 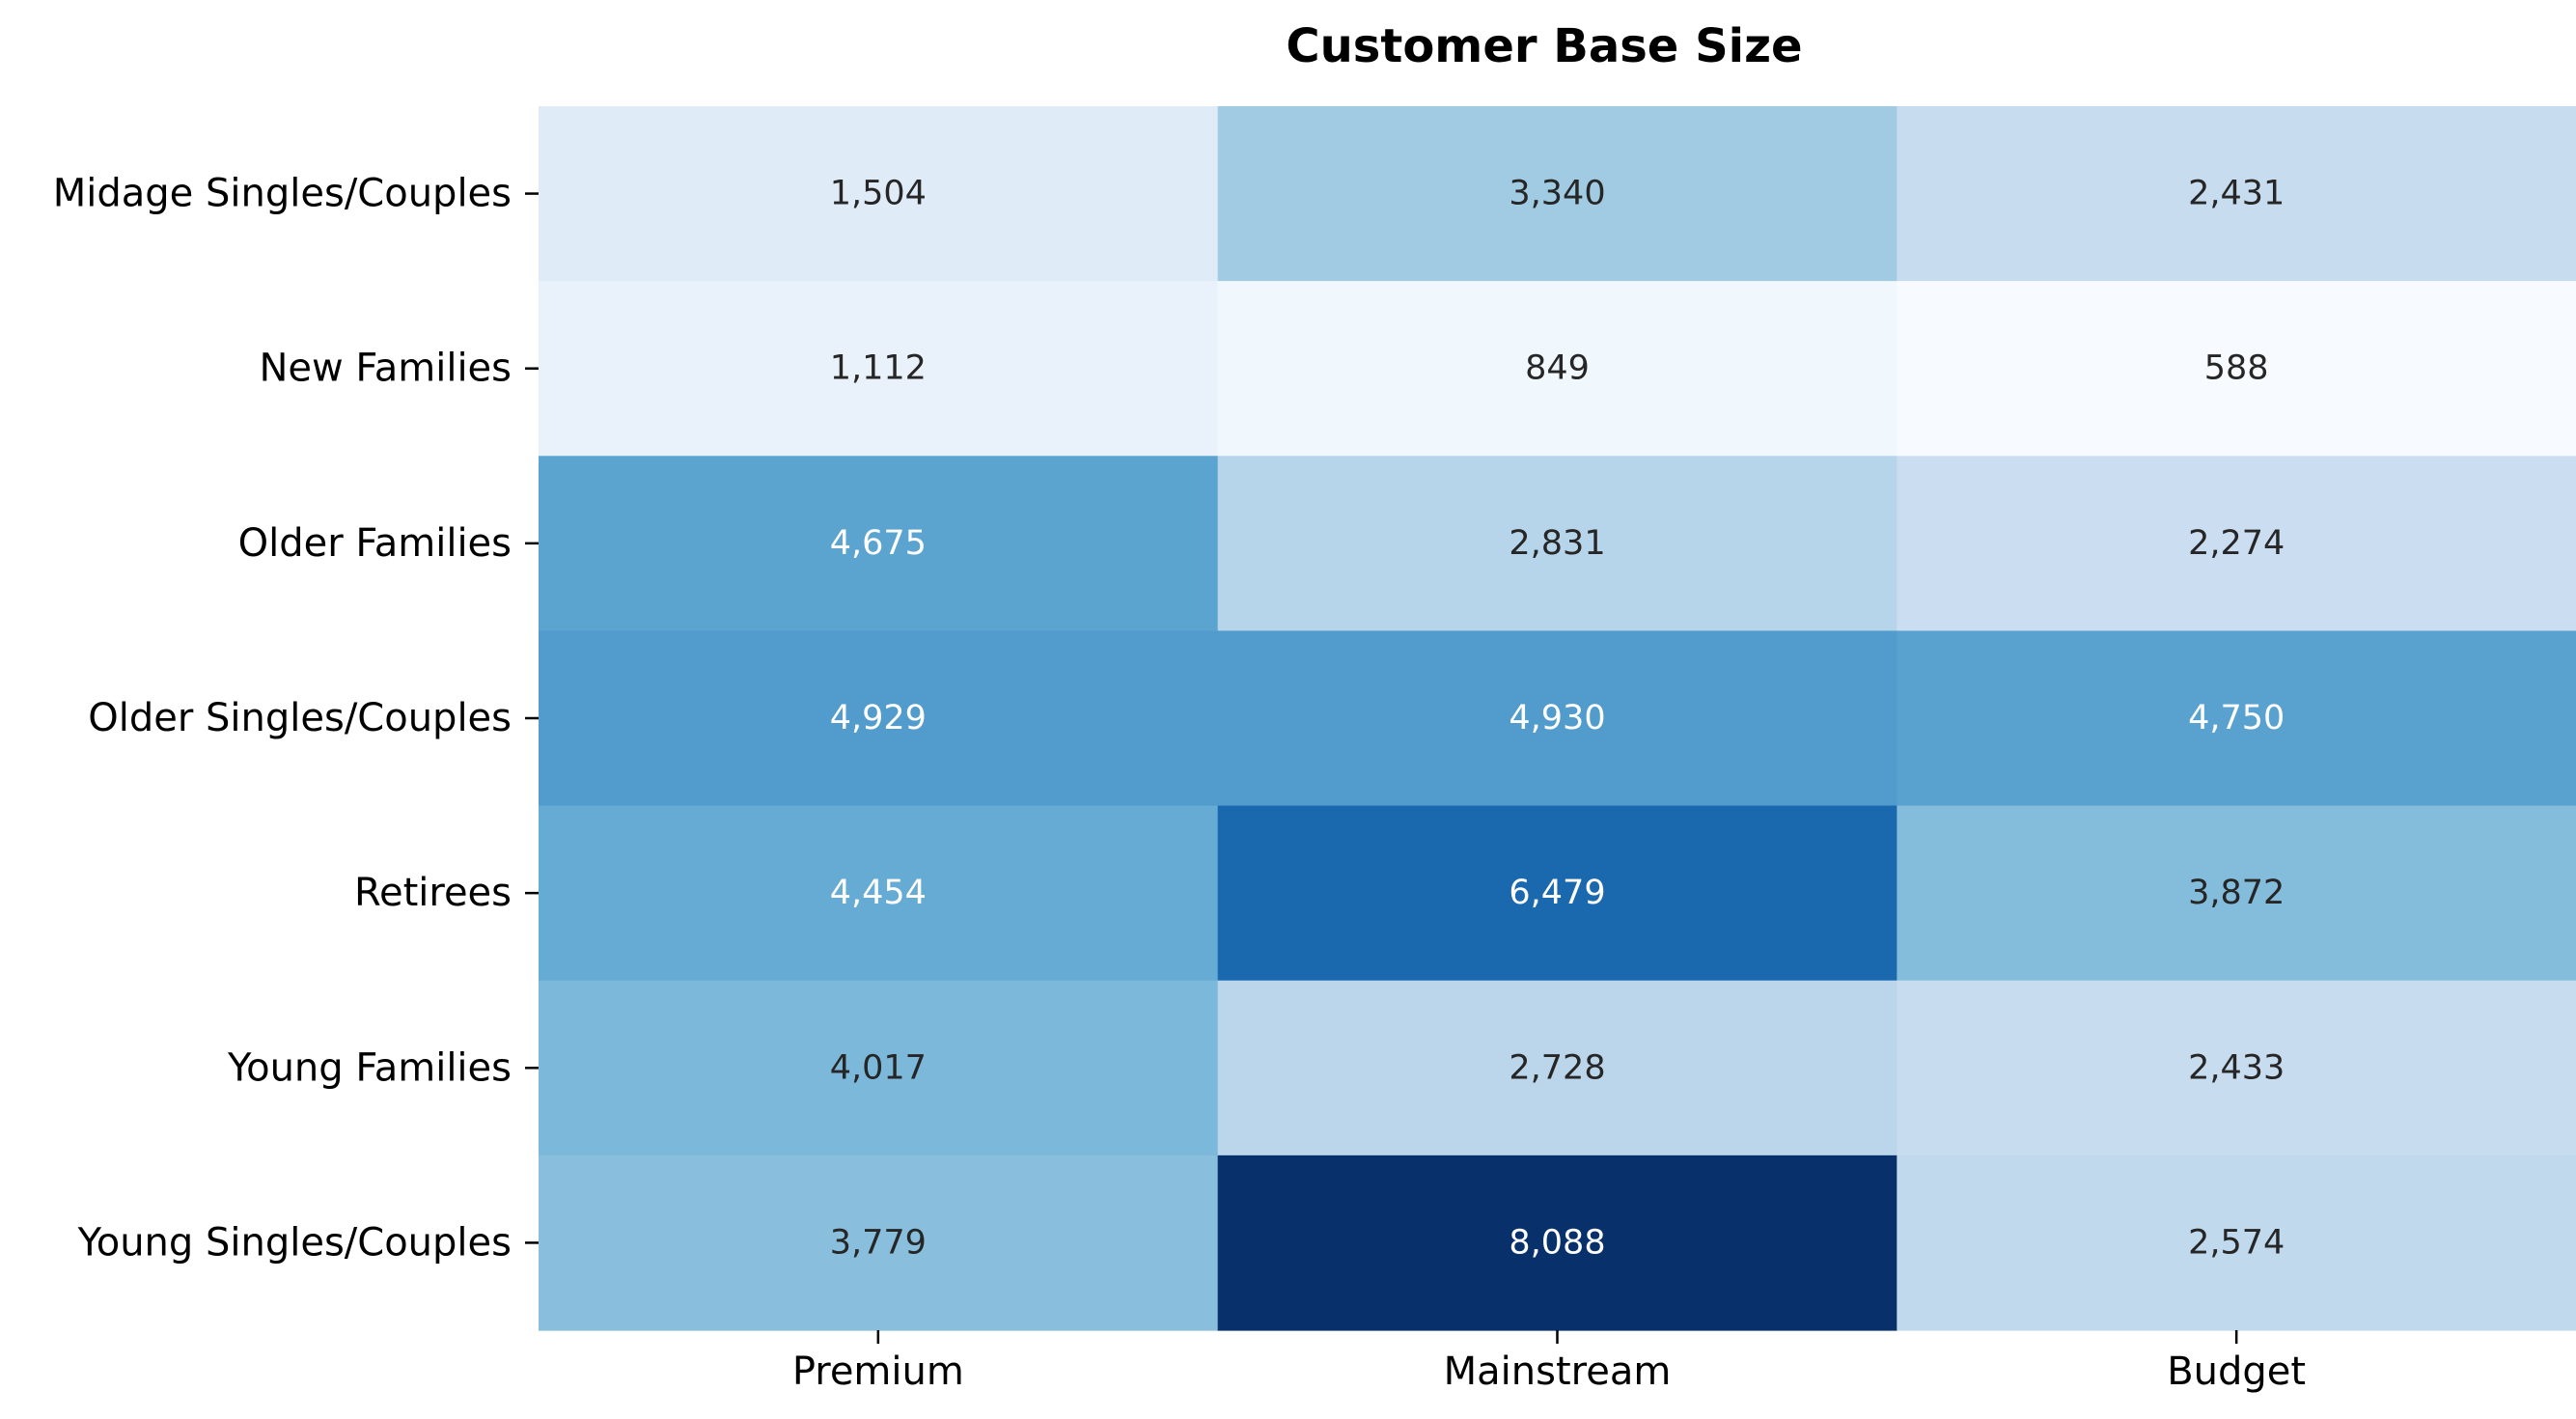 I want to click on cell-value-label: 6,479, so click(x=1557, y=893).